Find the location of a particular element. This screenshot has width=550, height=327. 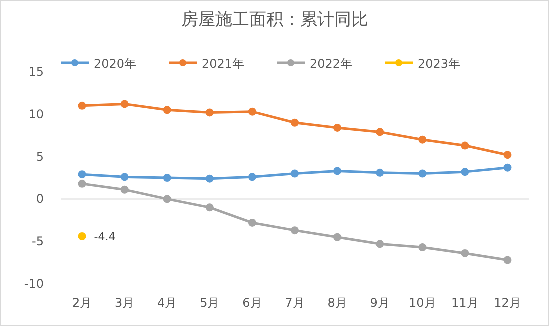

y-tick-label: 0 is located at coordinates (40, 199).